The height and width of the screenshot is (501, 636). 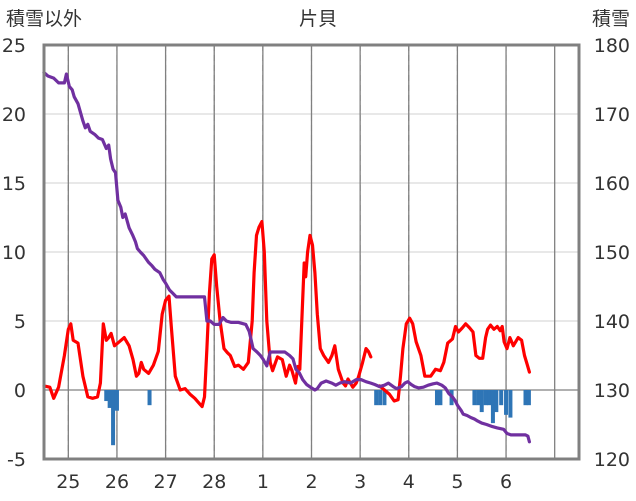 I want to click on y-right-tick-label: 160, so click(x=612, y=184).